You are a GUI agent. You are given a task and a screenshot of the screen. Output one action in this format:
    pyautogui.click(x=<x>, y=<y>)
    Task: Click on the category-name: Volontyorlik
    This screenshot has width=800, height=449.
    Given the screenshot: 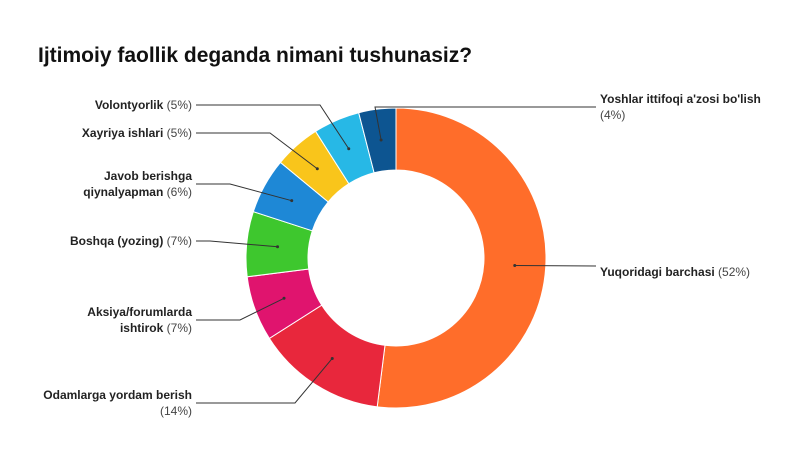 What is the action you would take?
    pyautogui.click(x=129, y=105)
    